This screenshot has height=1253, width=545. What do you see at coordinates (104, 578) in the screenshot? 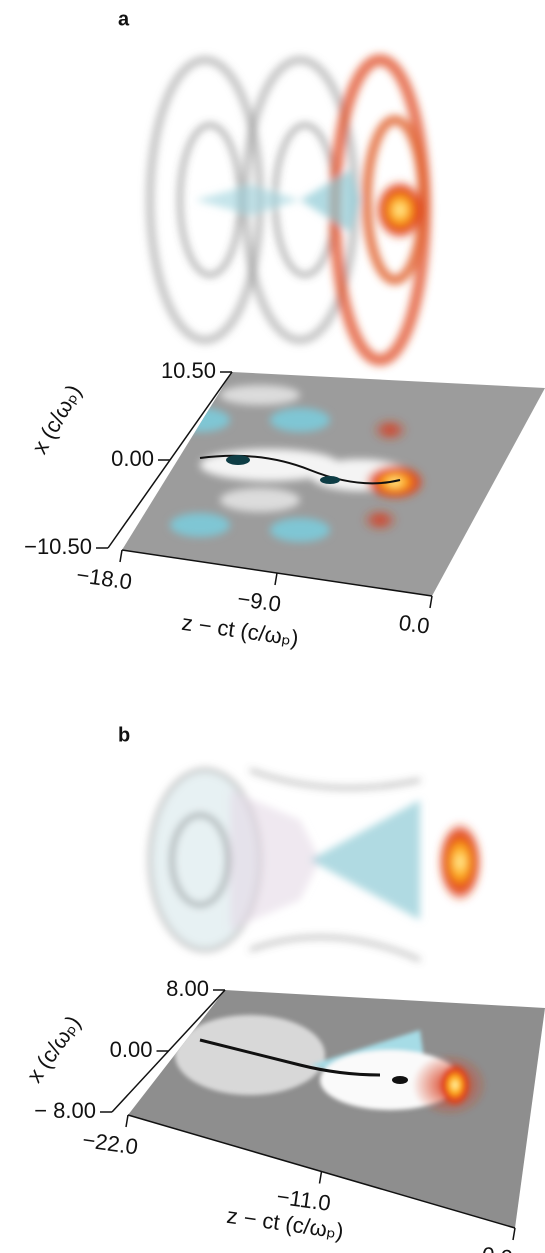
I see `z-tick-label: −18.0` at bounding box center [104, 578].